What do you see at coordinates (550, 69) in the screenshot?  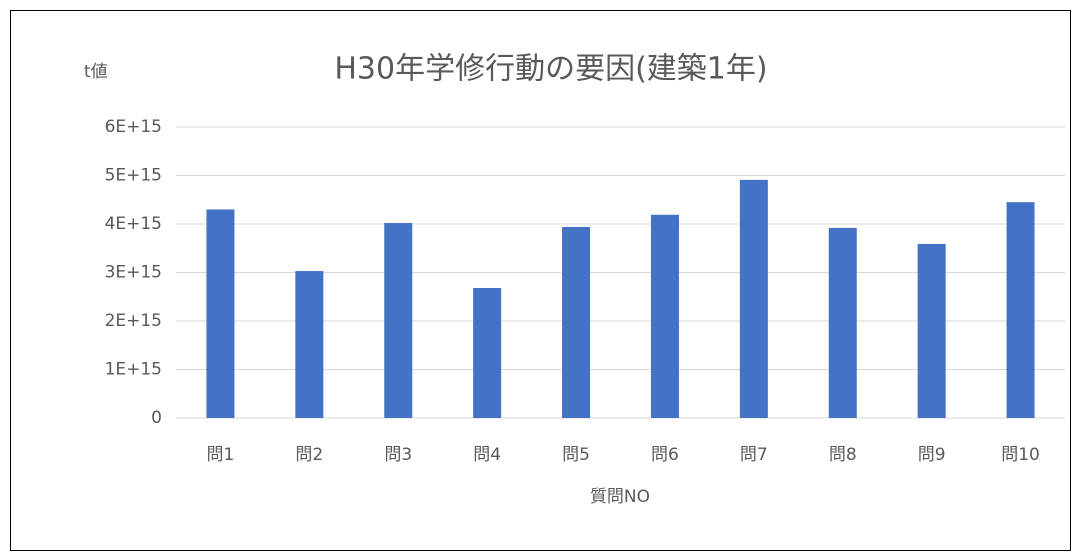 I see `chart-title: H30年学修行動の要因(建築1年)` at bounding box center [550, 69].